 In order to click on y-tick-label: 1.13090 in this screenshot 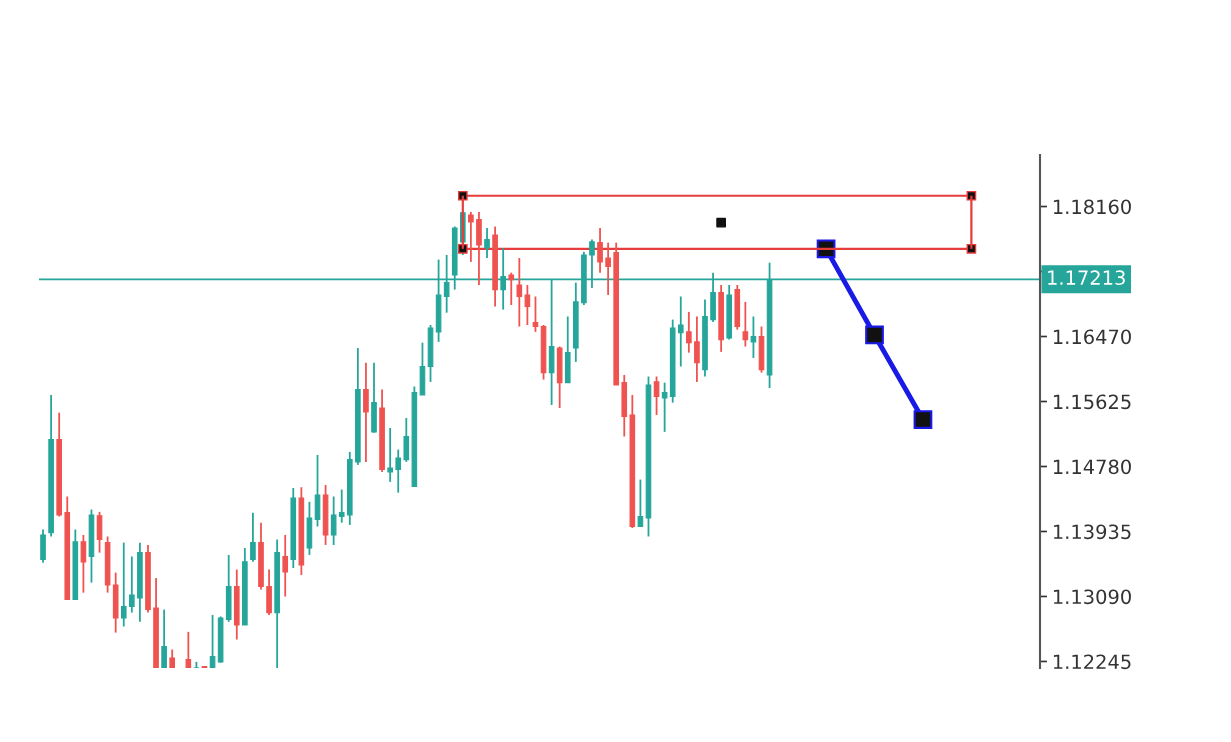, I will do `click(1092, 597)`.